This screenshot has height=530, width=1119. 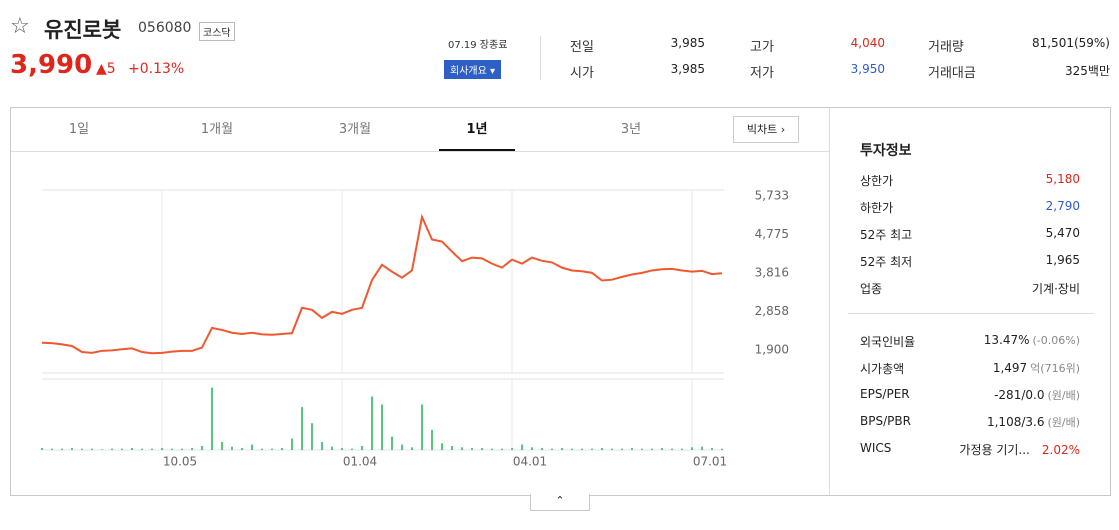 What do you see at coordinates (876, 448) in the screenshot?
I see `invest-label: WICS` at bounding box center [876, 448].